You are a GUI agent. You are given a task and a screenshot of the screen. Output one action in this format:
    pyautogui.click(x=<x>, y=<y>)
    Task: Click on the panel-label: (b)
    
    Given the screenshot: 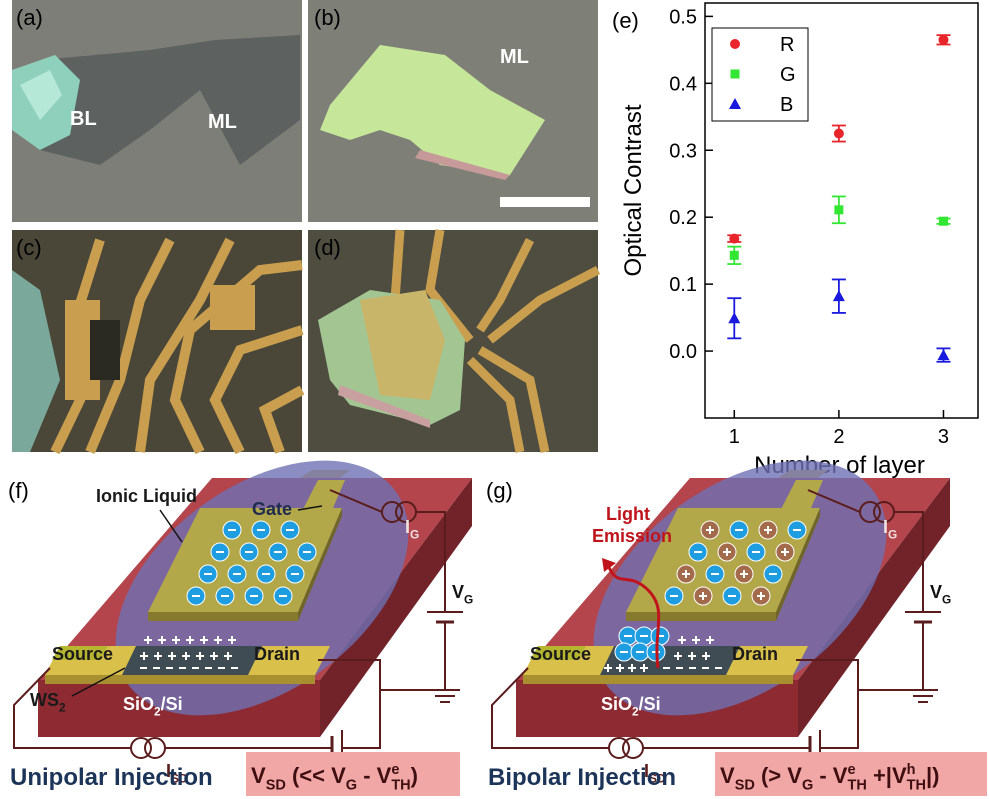 What is the action you would take?
    pyautogui.click(x=327, y=17)
    